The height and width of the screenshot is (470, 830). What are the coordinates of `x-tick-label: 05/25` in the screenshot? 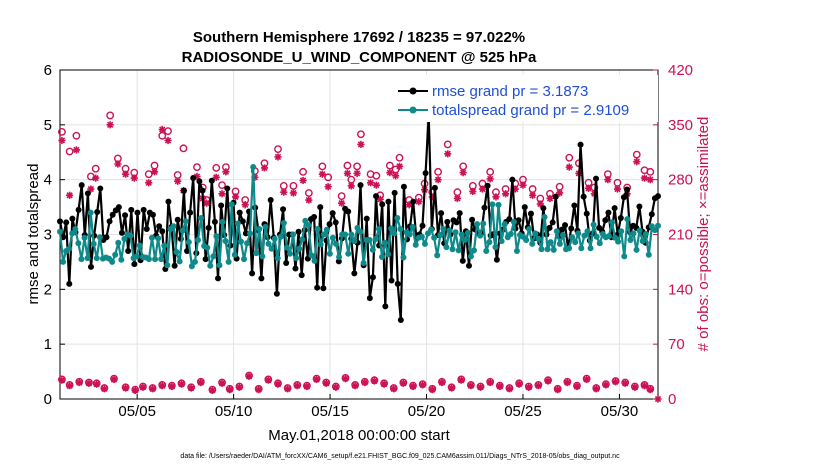 It's located at (523, 411).